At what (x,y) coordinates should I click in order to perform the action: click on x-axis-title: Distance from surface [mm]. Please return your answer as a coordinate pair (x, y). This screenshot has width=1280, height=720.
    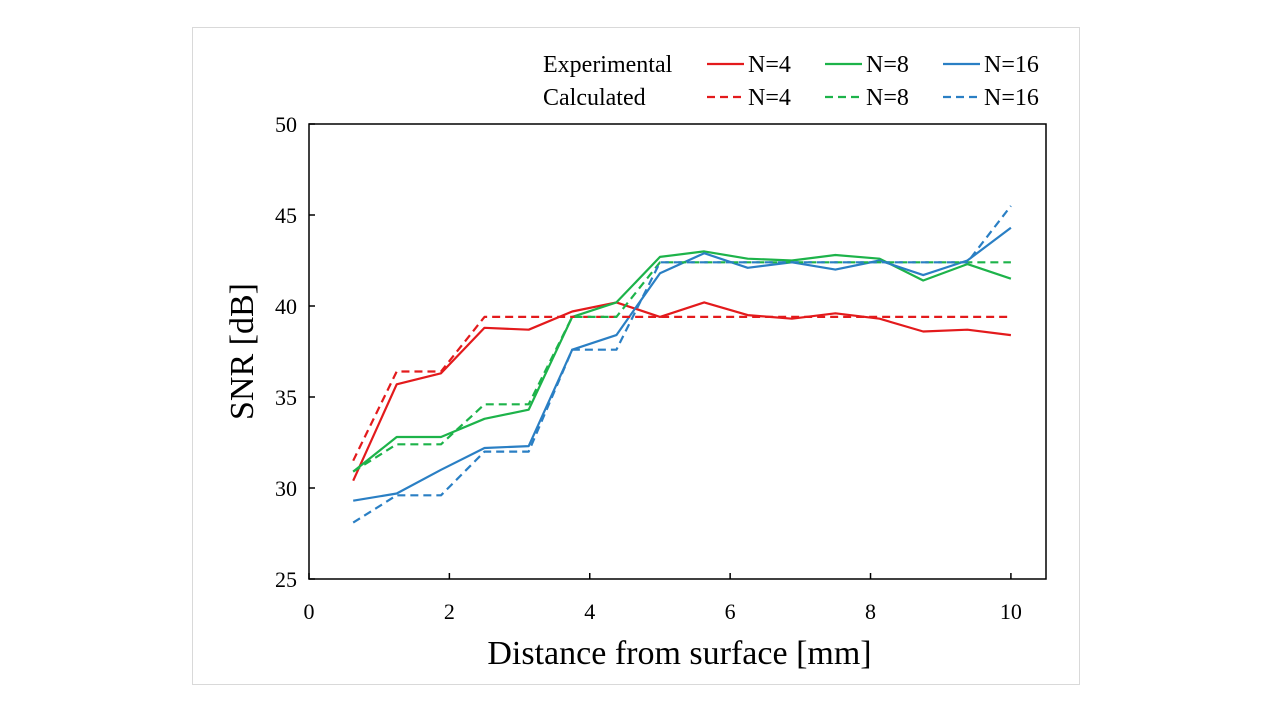
    Looking at the image, I should click on (679, 653).